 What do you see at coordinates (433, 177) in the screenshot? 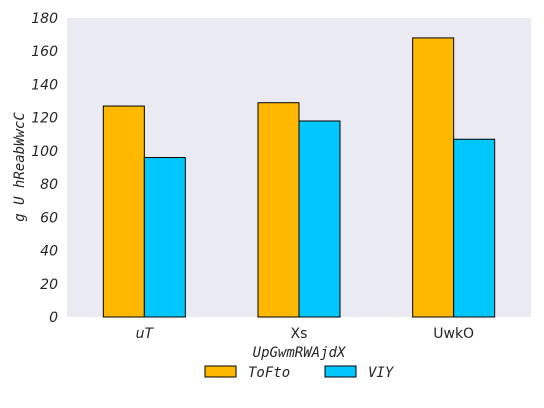
I see `bar-ToFto-UwkO` at bounding box center [433, 177].